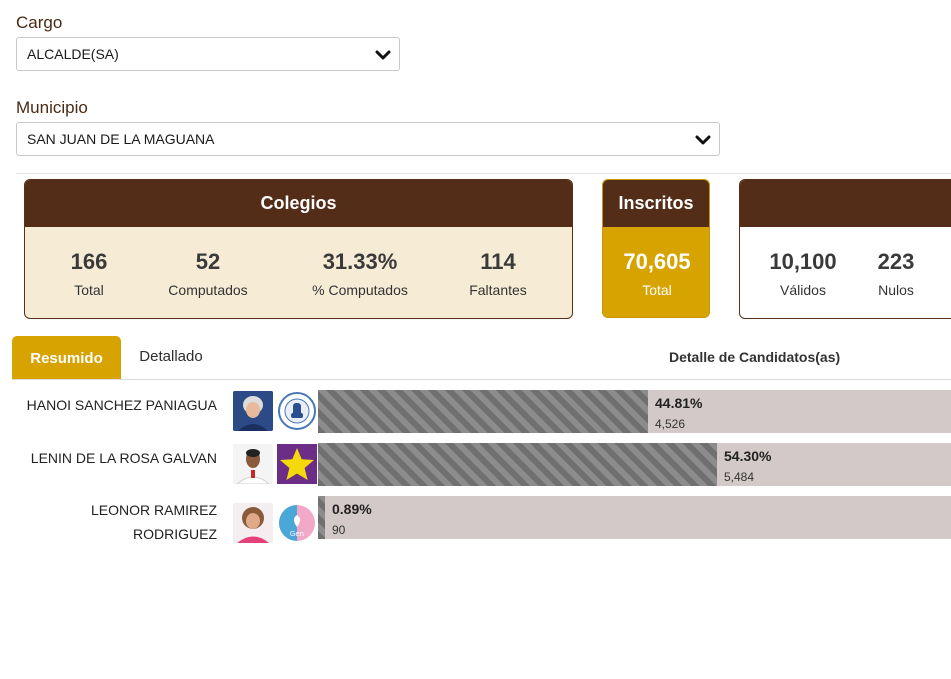 The image size is (951, 679). Describe the element at coordinates (73, 54) in the screenshot. I see `cargo-select-value: ALCALDE(SA)` at that location.